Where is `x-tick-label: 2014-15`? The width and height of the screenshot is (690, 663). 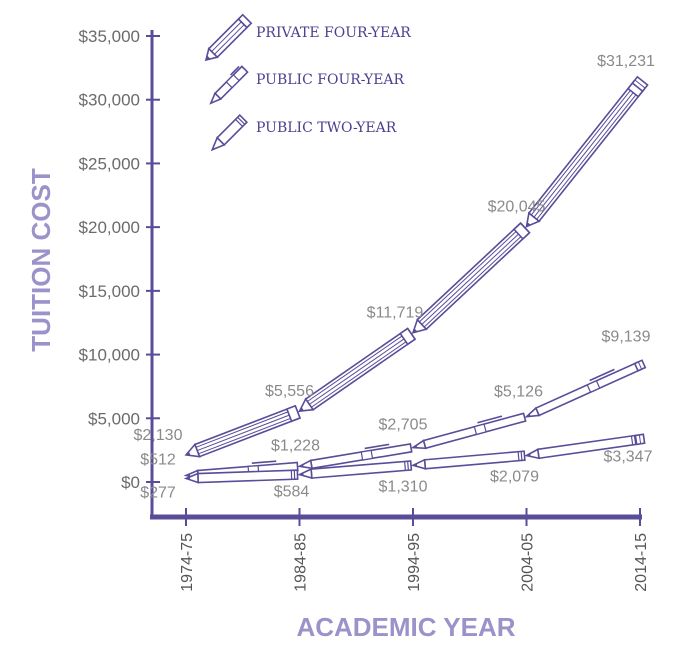 x-tick-label: 2014-15 is located at coordinates (641, 562).